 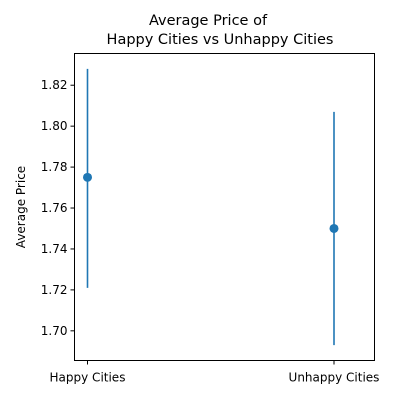 I want to click on y-tick-label: 1.80, so click(x=54, y=126).